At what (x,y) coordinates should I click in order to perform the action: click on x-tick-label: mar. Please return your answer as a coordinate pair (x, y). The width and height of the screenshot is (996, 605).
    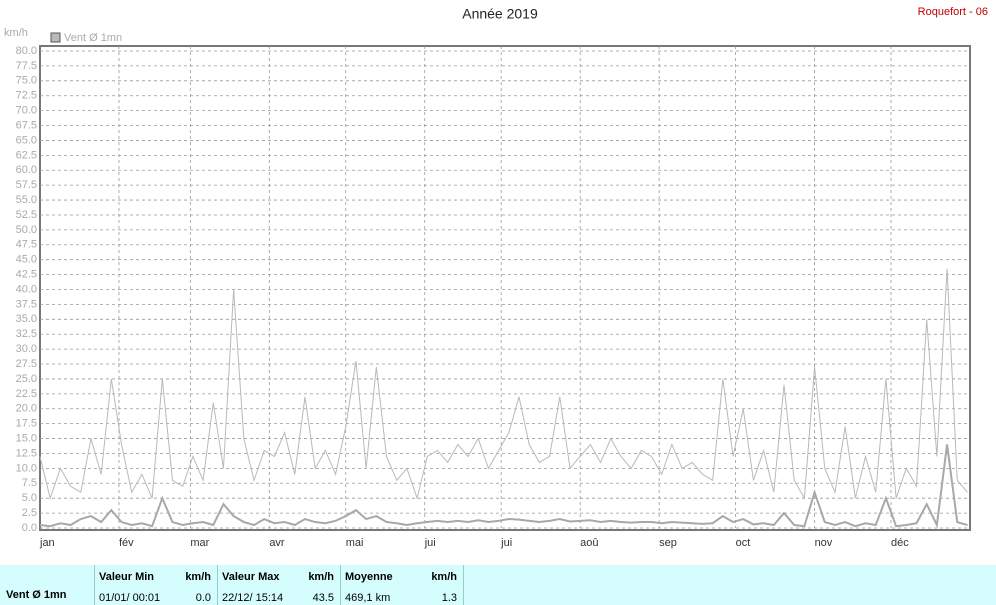
    Looking at the image, I should click on (199, 543).